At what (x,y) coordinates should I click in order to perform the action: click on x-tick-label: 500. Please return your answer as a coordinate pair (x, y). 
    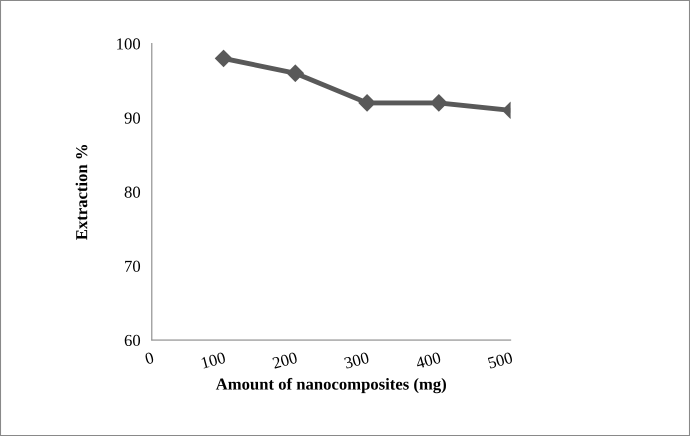
    Looking at the image, I should click on (501, 360).